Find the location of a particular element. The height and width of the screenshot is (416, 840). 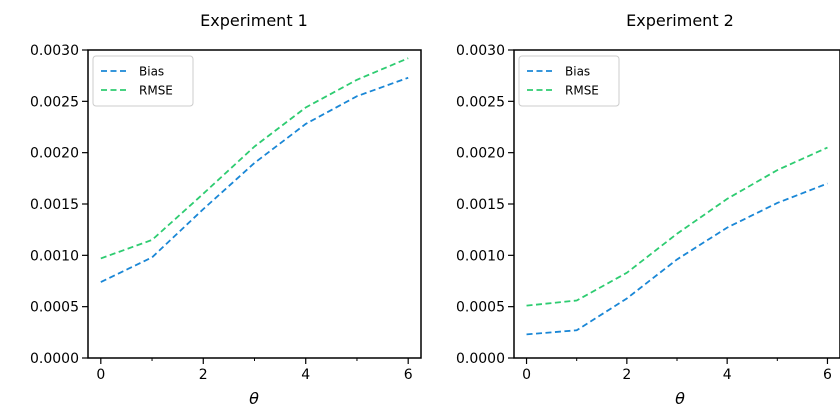

chart-title: Experiment 1 is located at coordinates (254, 20).